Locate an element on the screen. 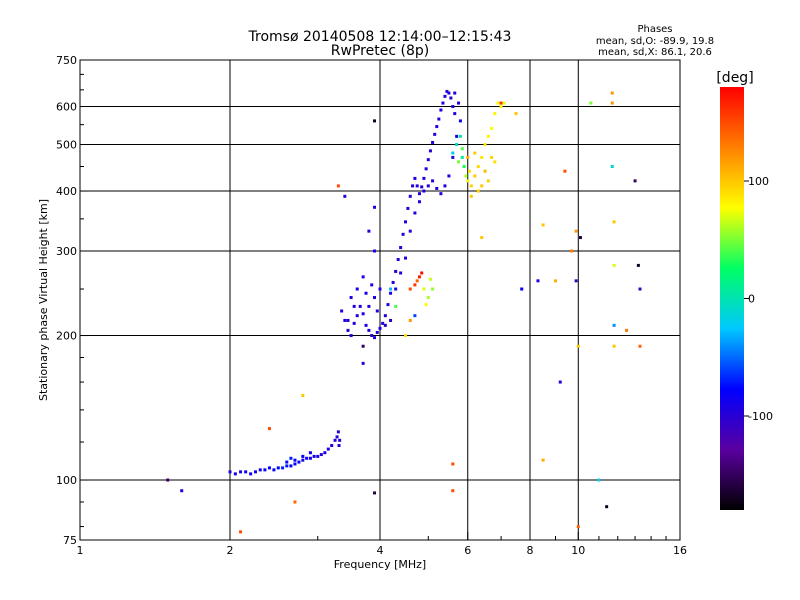 The image size is (800, 600). x-tick-label: 2 is located at coordinates (230, 550).